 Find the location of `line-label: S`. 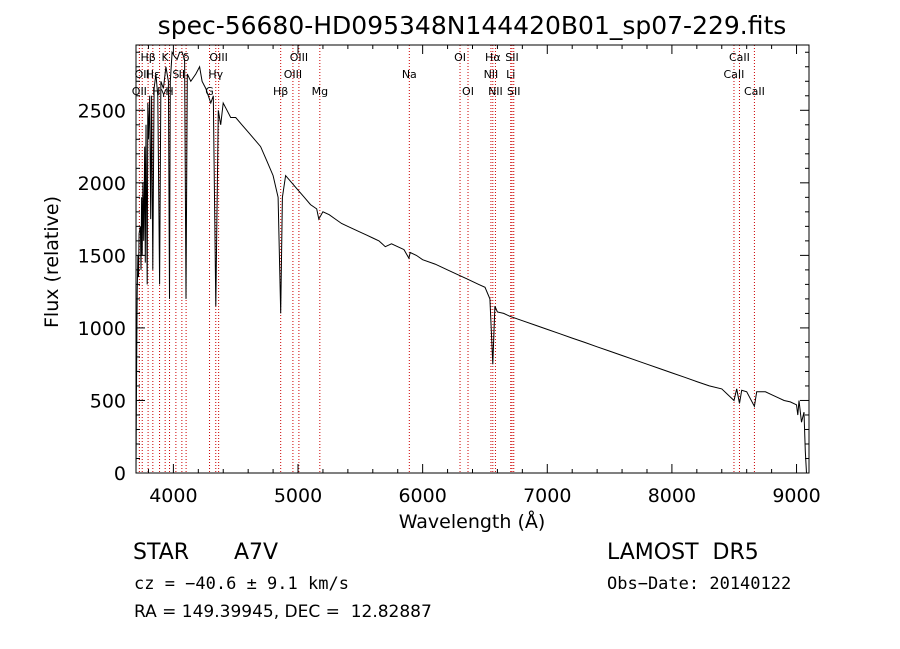

line-label: S is located at coordinates (175, 74).